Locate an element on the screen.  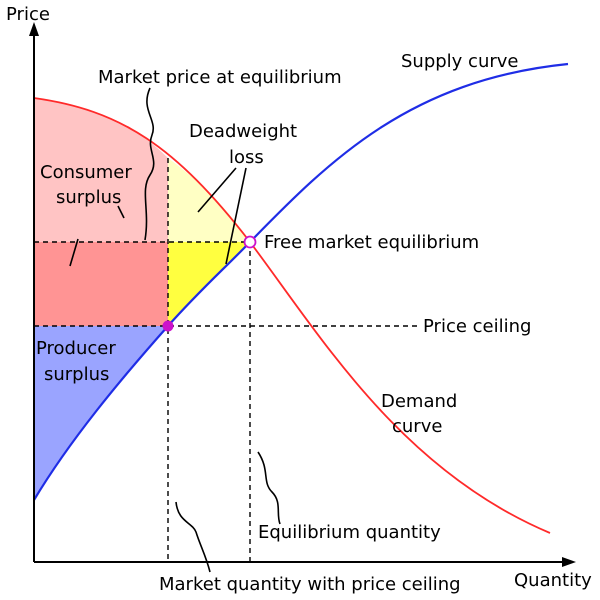
y-axis-label: Price is located at coordinates (28, 14).